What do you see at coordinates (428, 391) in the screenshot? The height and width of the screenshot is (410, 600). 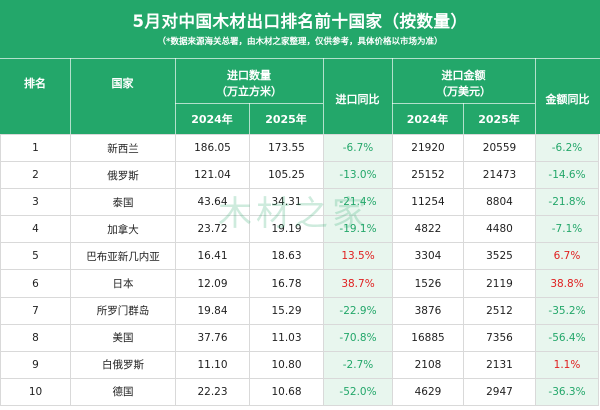 I see `amount-2024-cell: 4629` at bounding box center [428, 391].